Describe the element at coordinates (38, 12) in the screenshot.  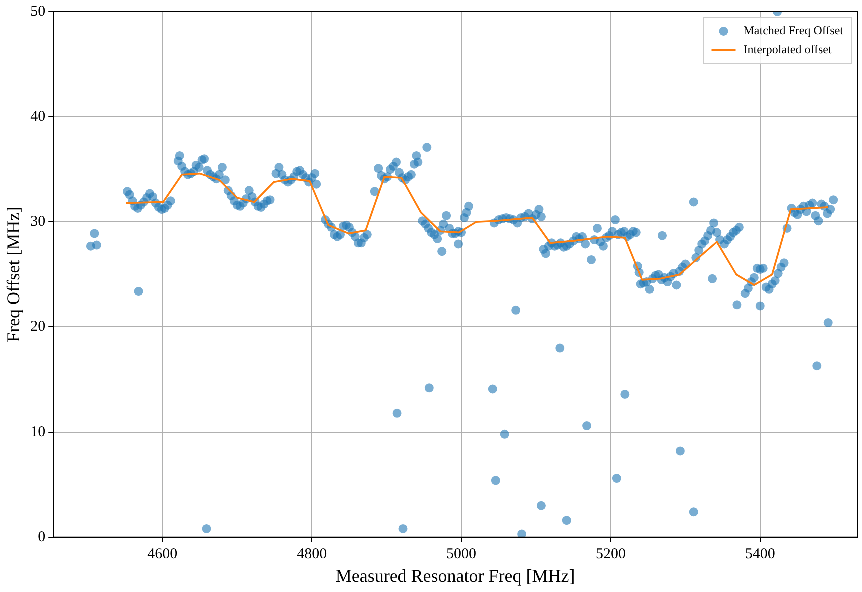
I see `y-tick-label: 50` at that location.